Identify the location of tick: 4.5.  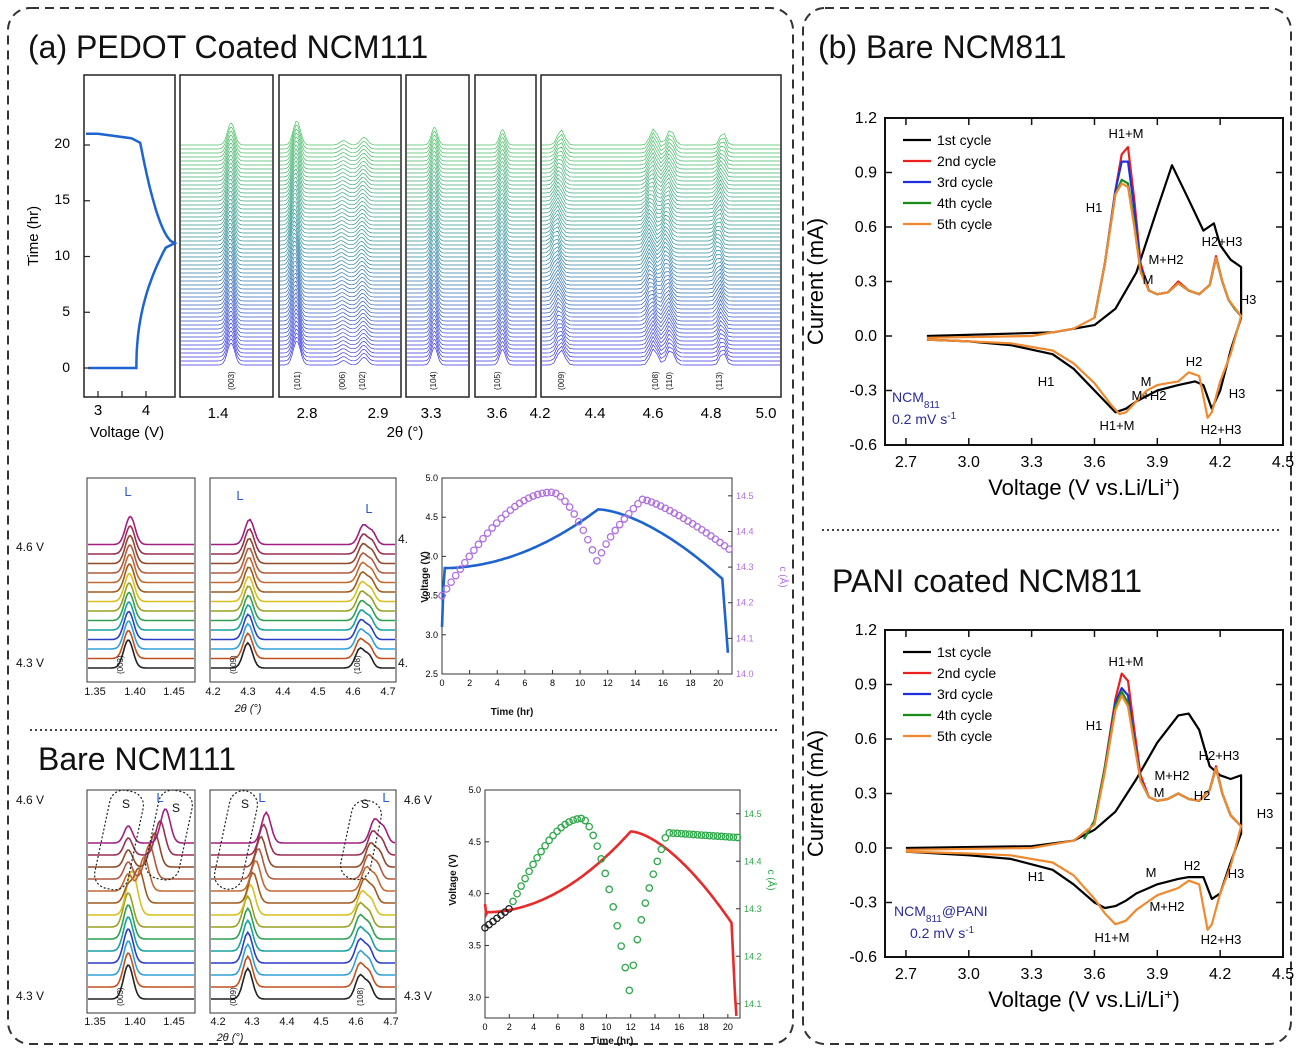
(317, 692).